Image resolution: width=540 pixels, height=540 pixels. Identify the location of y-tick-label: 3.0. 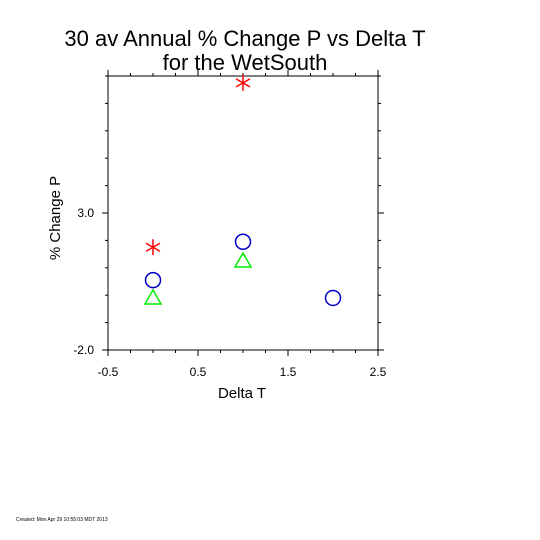
(85, 213).